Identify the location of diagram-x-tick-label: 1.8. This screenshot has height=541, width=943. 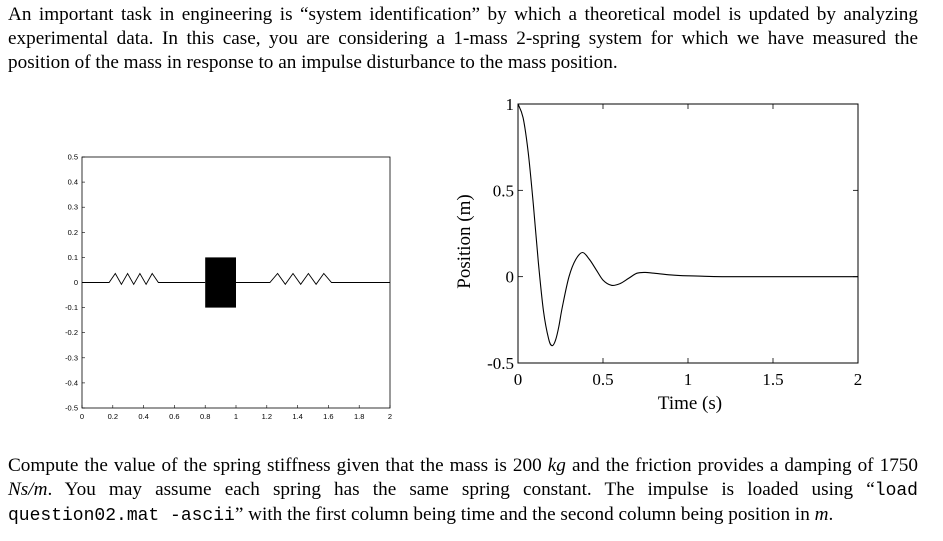
(359, 416).